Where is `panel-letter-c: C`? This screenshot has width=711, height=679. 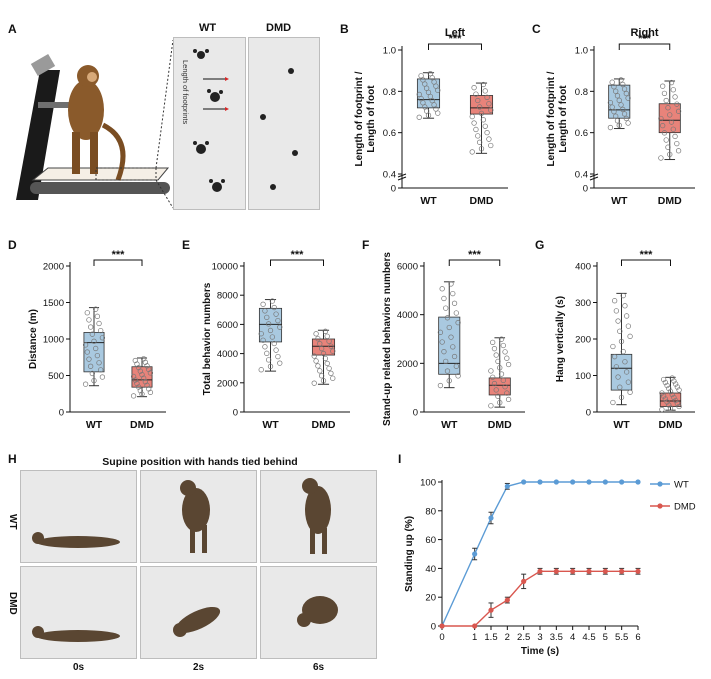 panel-letter-c: C is located at coordinates (536, 29).